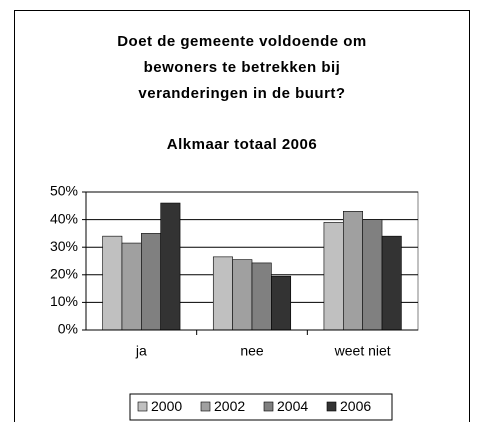 Image resolution: width=483 pixels, height=422 pixels. I want to click on legend-label: 2002, so click(229, 406).